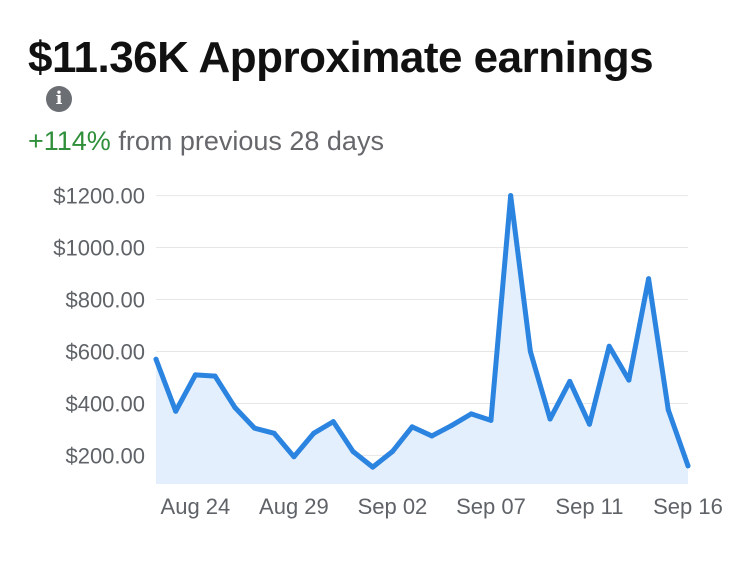 The height and width of the screenshot is (573, 739). I want to click on change-text: from previous 28 days, so click(247, 141).